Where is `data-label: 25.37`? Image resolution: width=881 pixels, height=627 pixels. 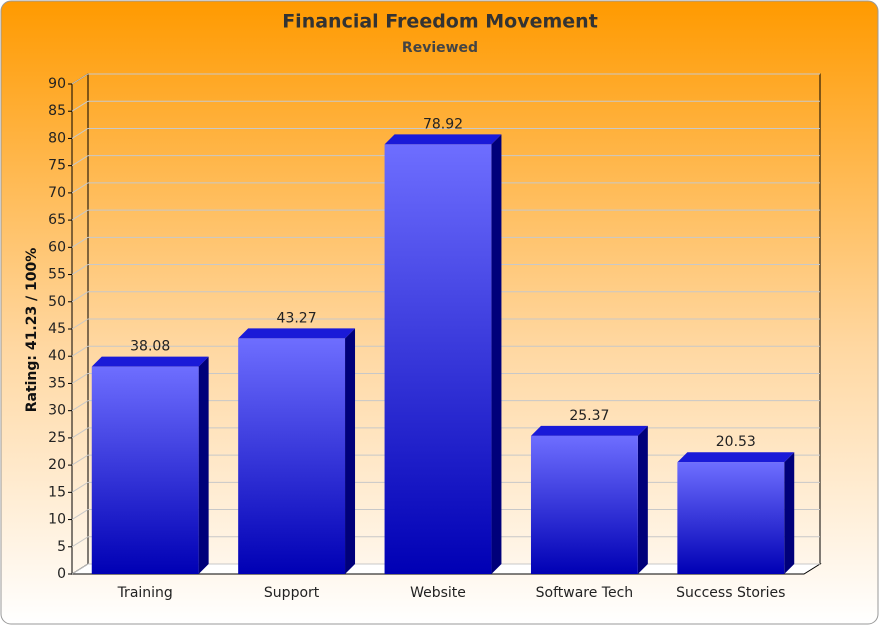
data-label: 25.37 is located at coordinates (589, 416).